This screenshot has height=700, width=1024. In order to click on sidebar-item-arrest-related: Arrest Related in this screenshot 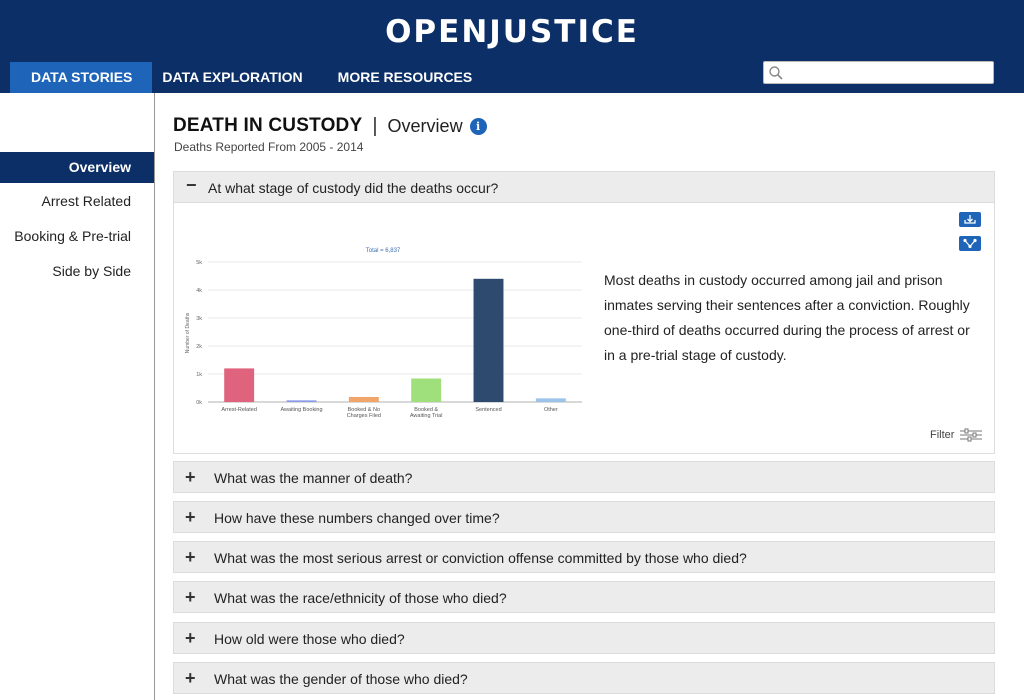, I will do `click(86, 201)`.